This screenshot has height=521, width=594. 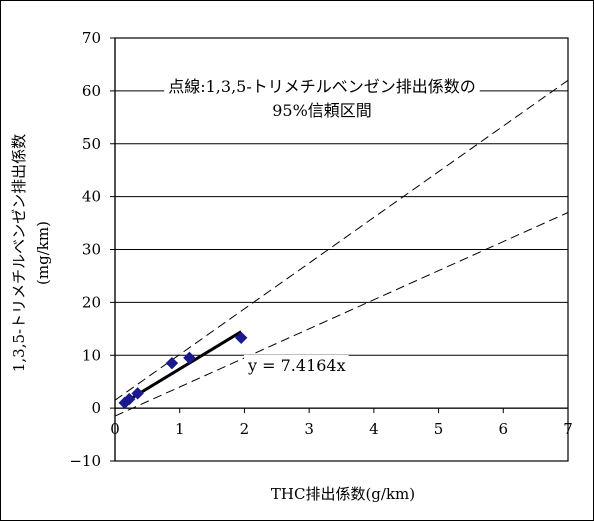 I want to click on x-tick-label-3: 3, so click(x=309, y=429).